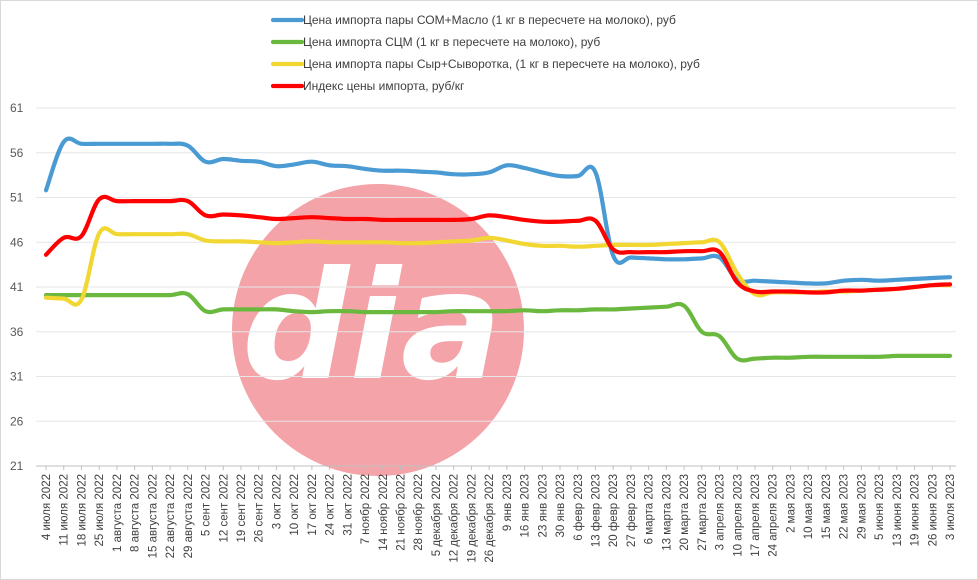 The height and width of the screenshot is (580, 978). Describe the element at coordinates (472, 518) in the screenshot. I see `x-tick-label: 19 декабря 2022` at that location.